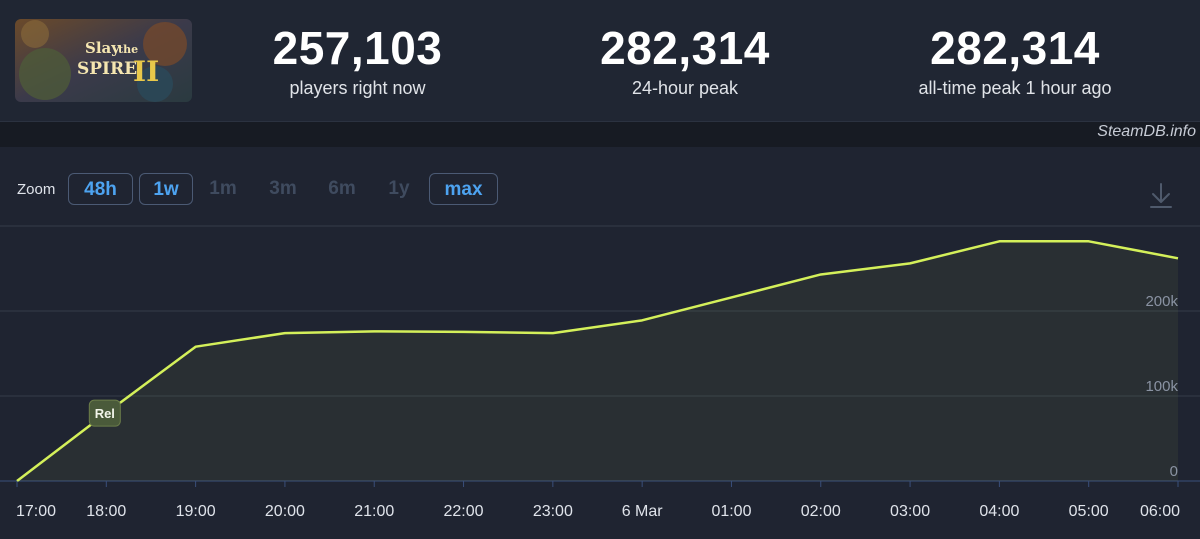  I want to click on all-time-peak-value: 282,314, so click(1015, 48).